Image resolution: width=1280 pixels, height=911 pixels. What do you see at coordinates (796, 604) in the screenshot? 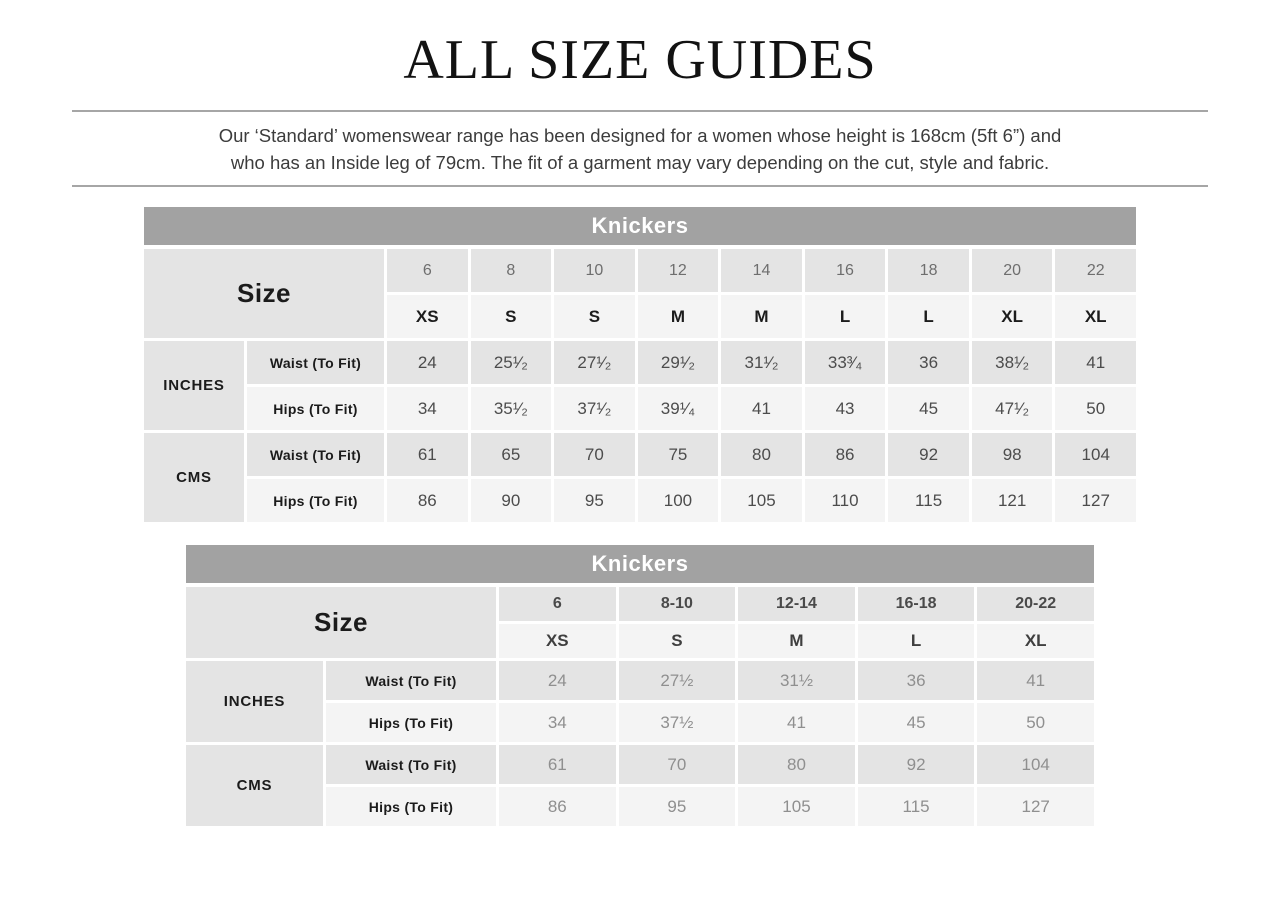
I see `size-number-header: 12-14` at bounding box center [796, 604].